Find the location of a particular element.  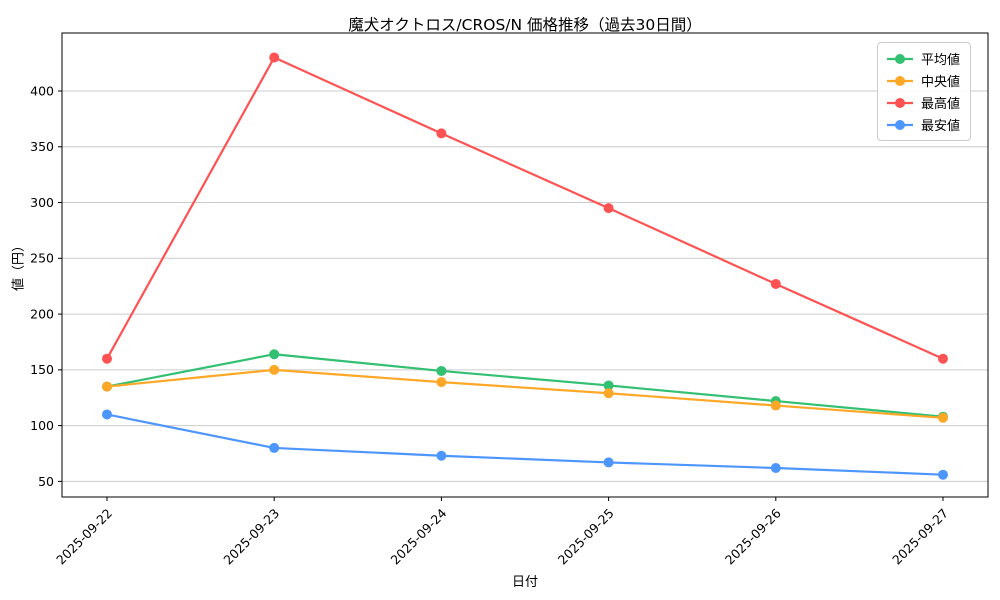

x-tick-label: 2025-09-23 is located at coordinates (251, 537).